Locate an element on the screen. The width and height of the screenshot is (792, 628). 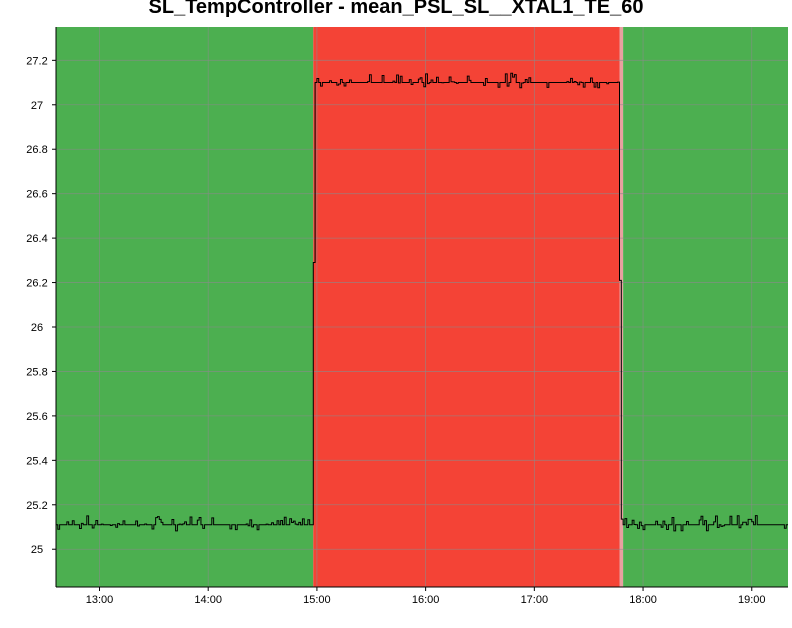
x-tick-label: 13:00 is located at coordinates (100, 600).